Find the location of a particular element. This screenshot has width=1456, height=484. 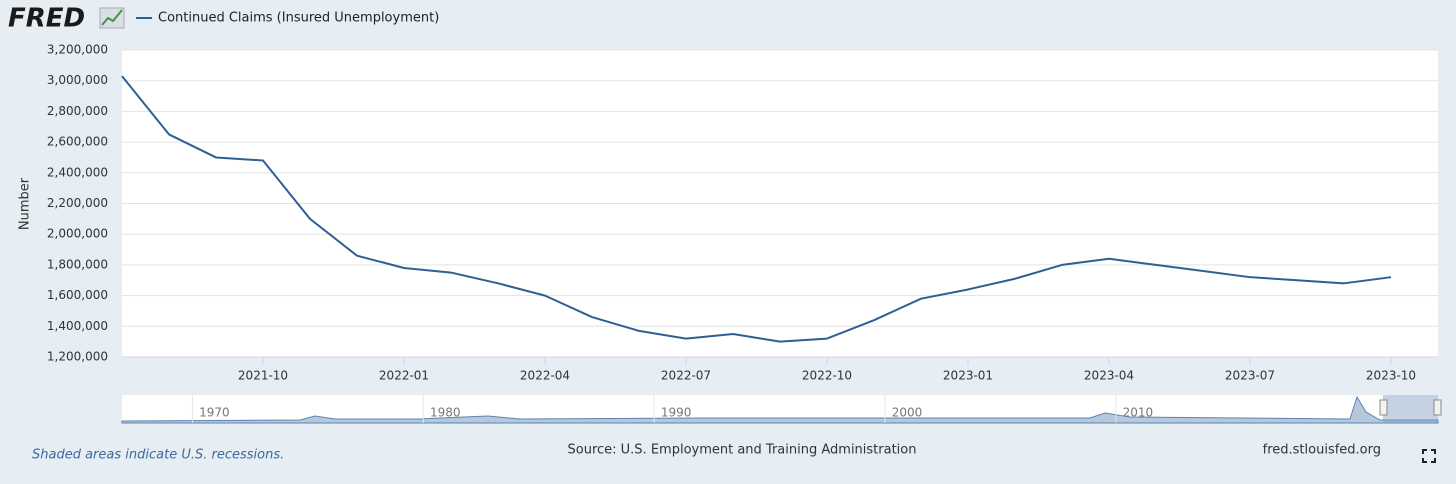

y-tick-label: 1,600,000 is located at coordinates (77, 295).